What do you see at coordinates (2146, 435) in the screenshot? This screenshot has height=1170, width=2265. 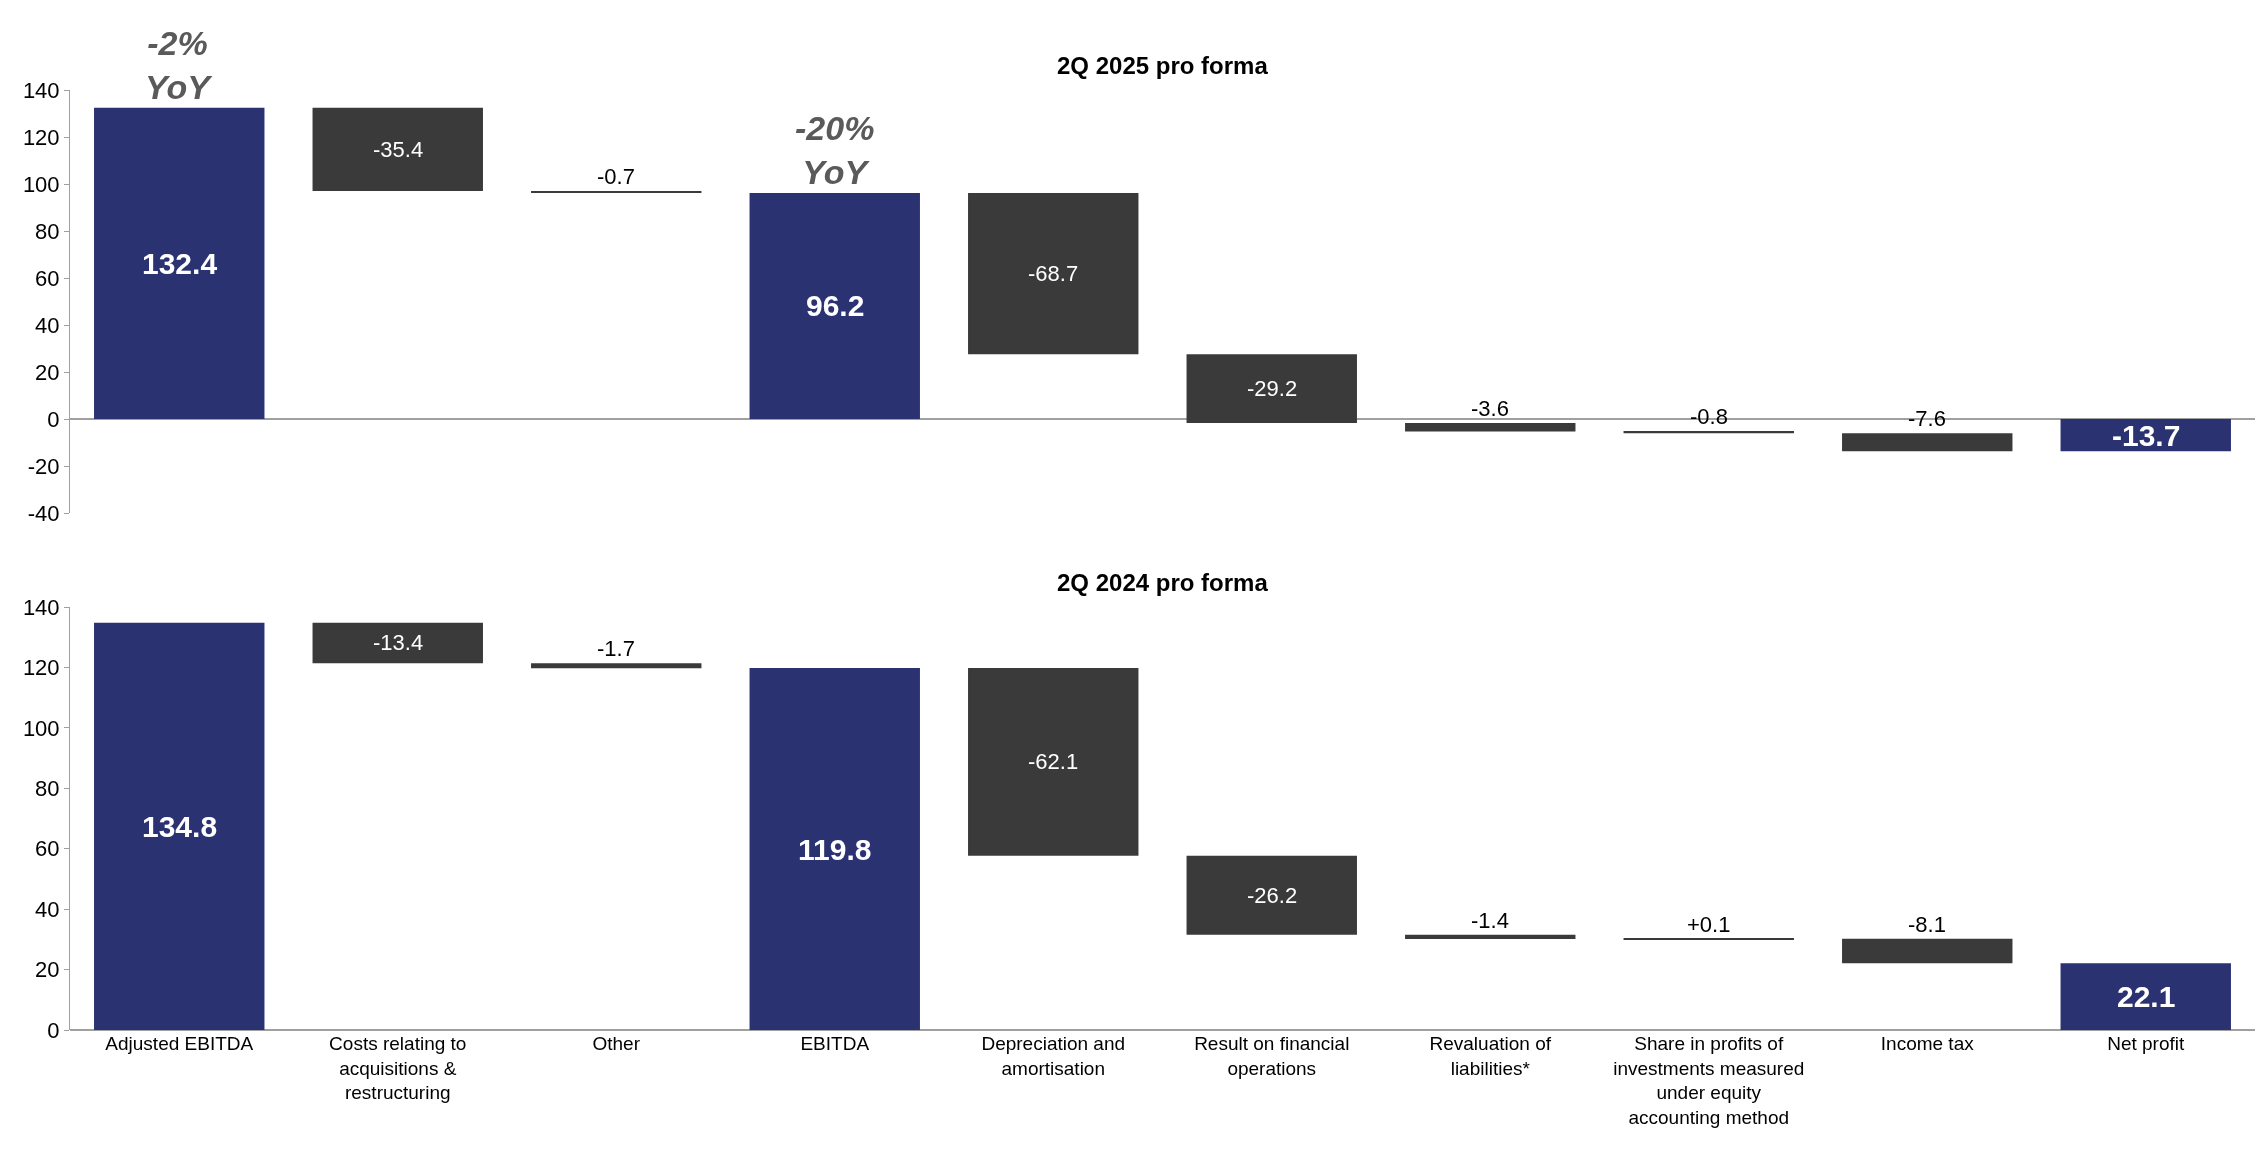 I see `data-label: -13.7` at bounding box center [2146, 435].